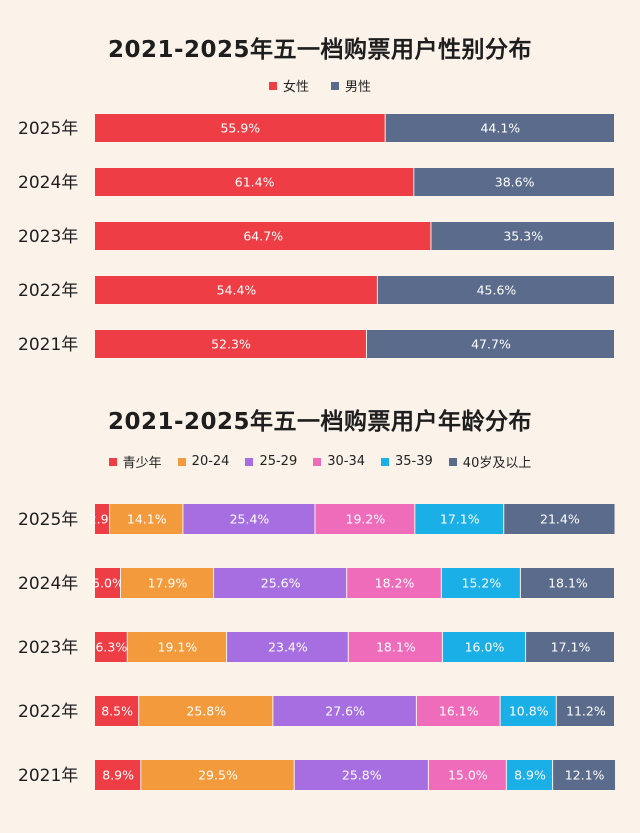  I want to click on data-label: 25.6%, so click(281, 583).